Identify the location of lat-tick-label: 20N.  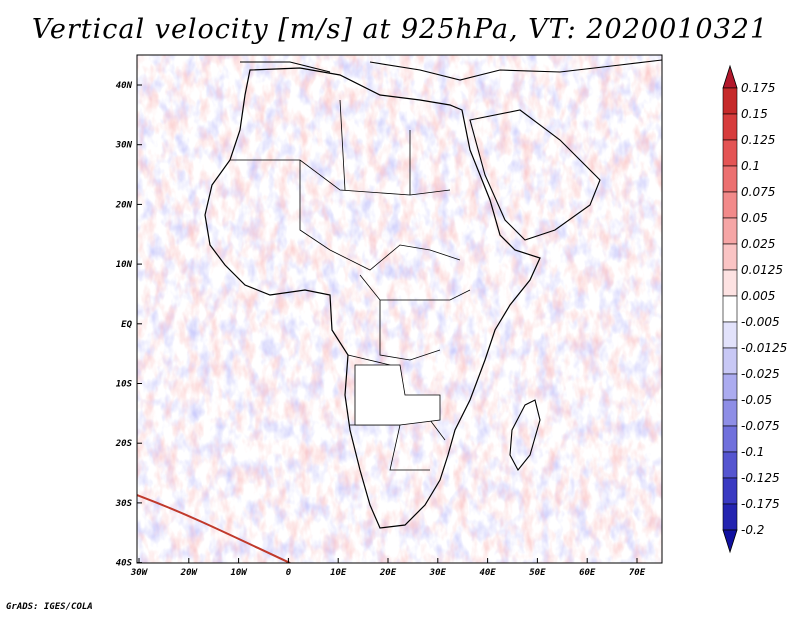
(124, 205).